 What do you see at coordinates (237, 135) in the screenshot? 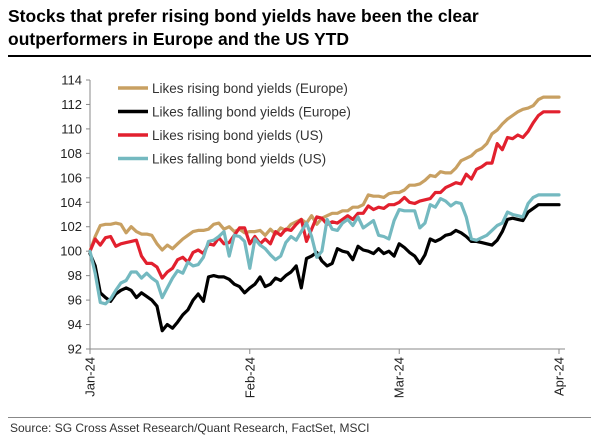
I see `legend-label-3: Likes rising bond yields (US)` at bounding box center [237, 135].